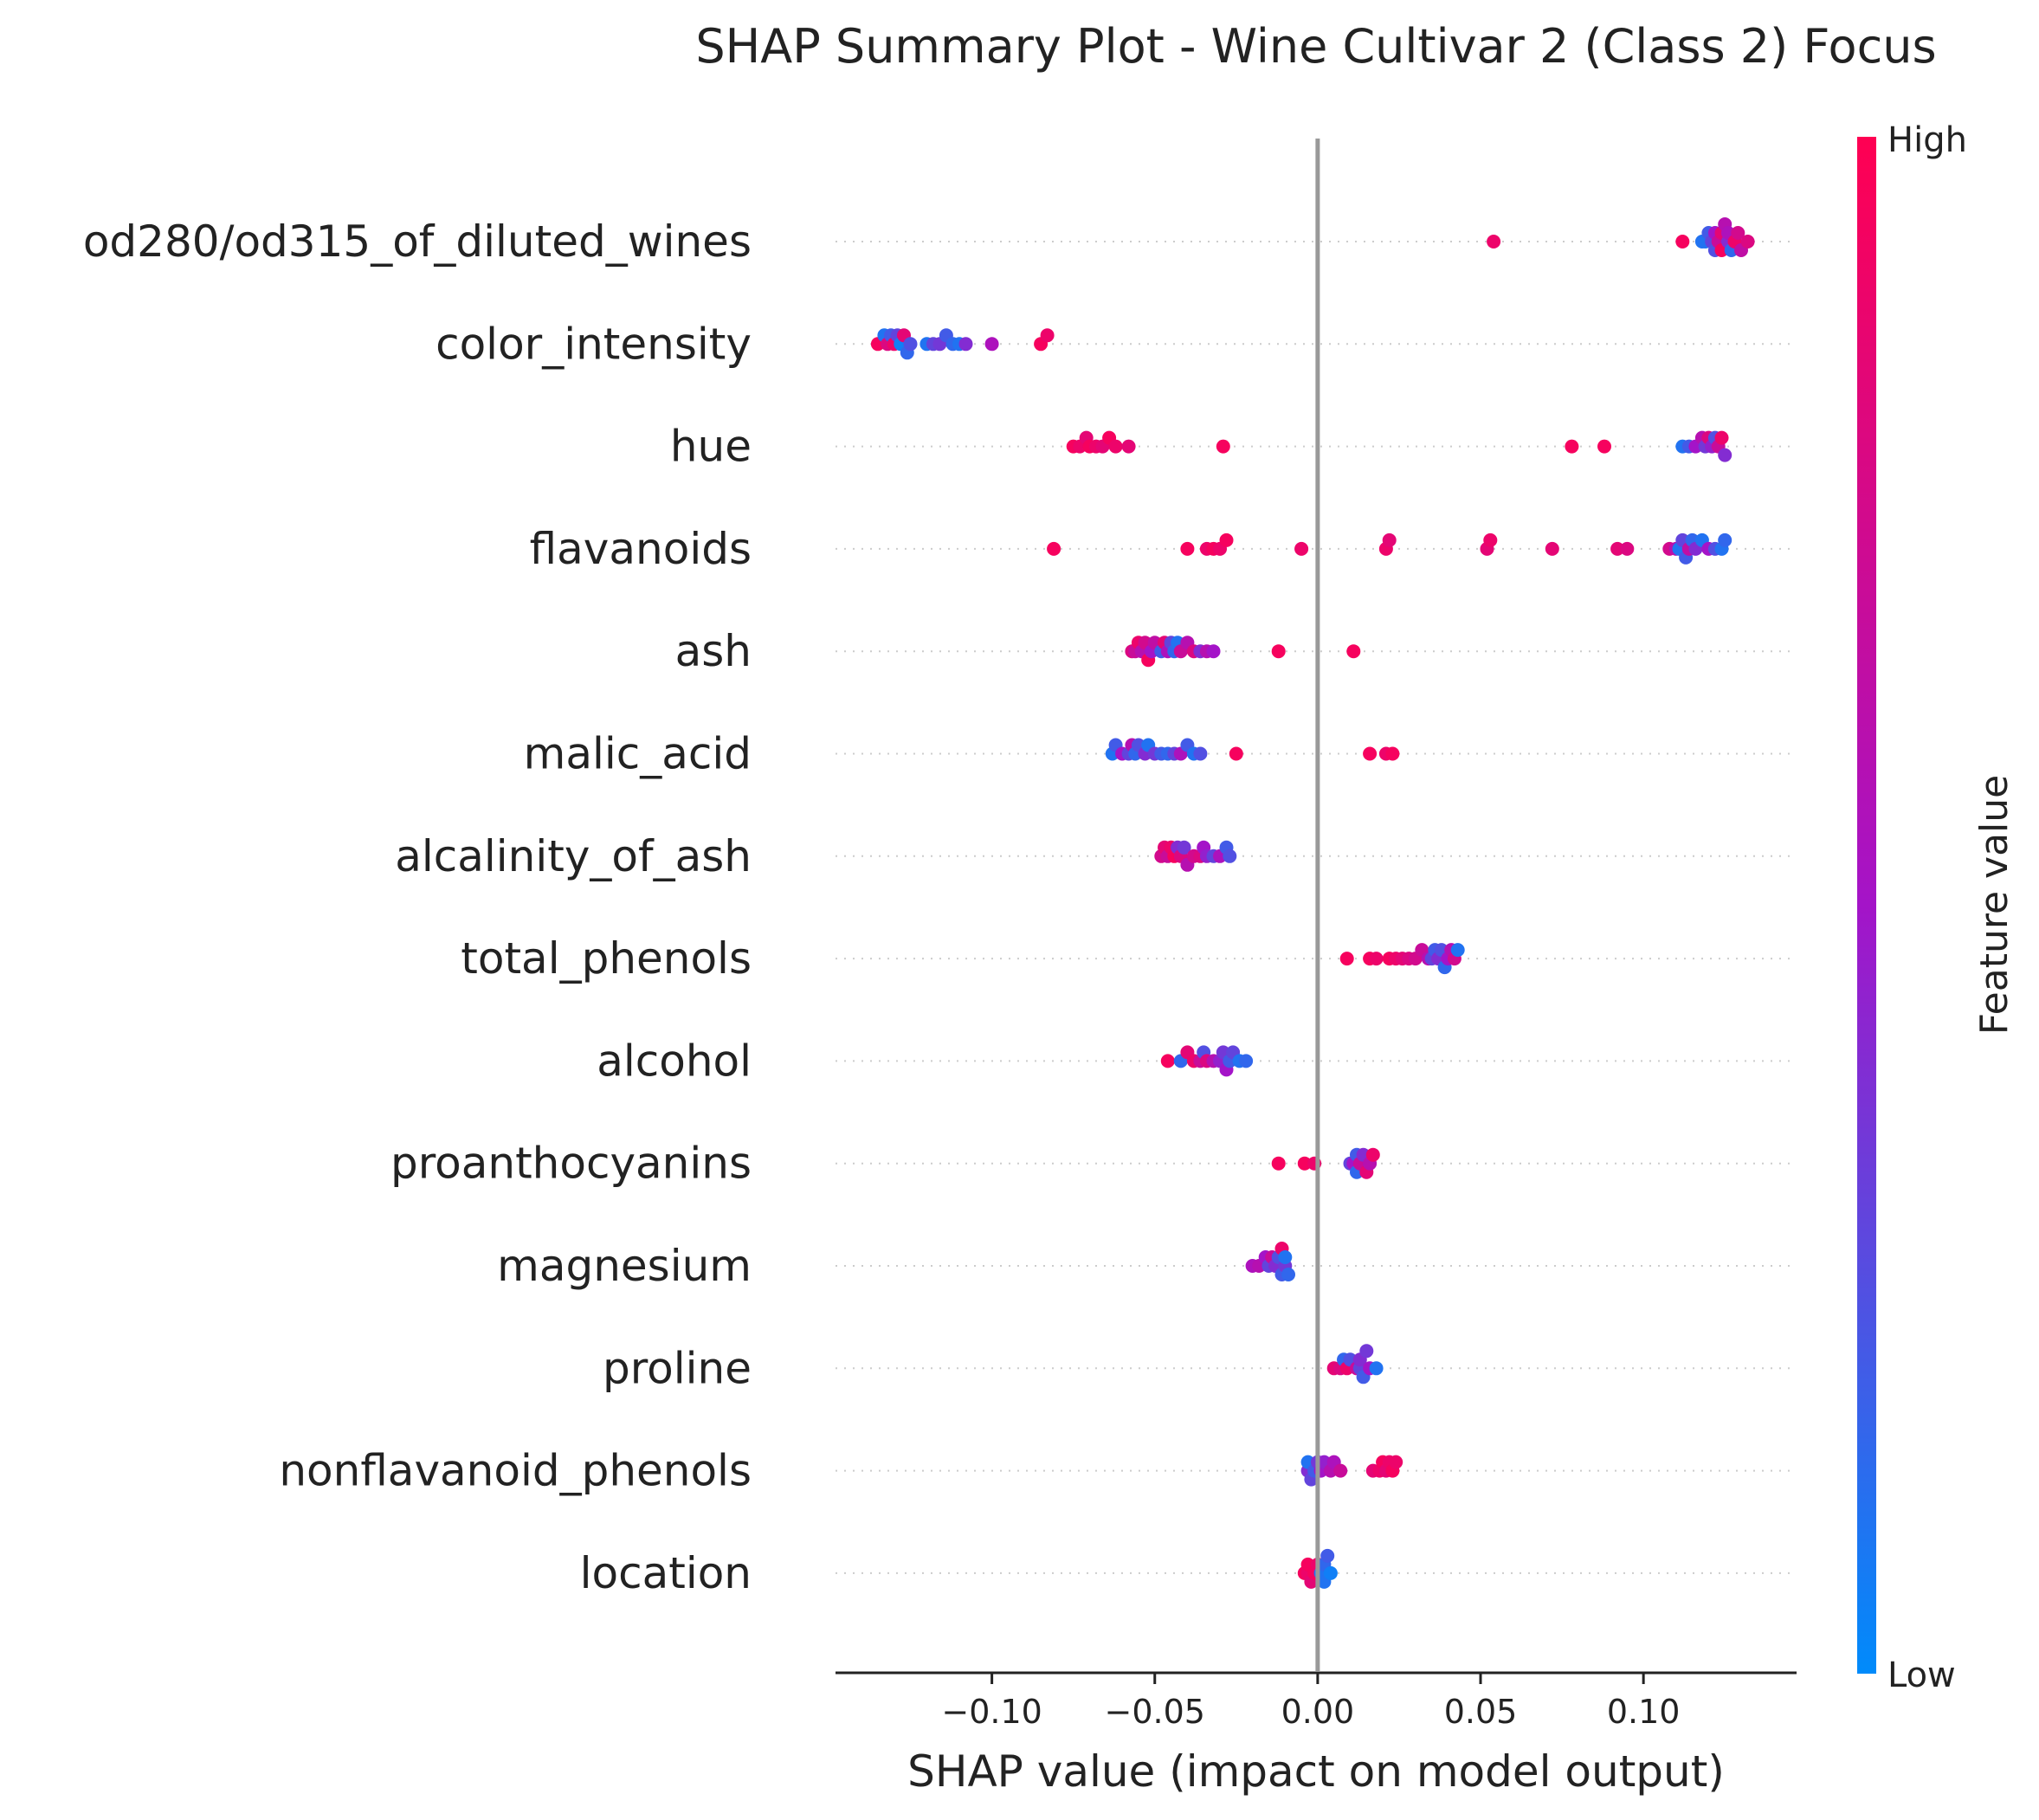 The height and width of the screenshot is (1820, 2039). I want to click on x-tick-label: 0.10, so click(1644, 1712).